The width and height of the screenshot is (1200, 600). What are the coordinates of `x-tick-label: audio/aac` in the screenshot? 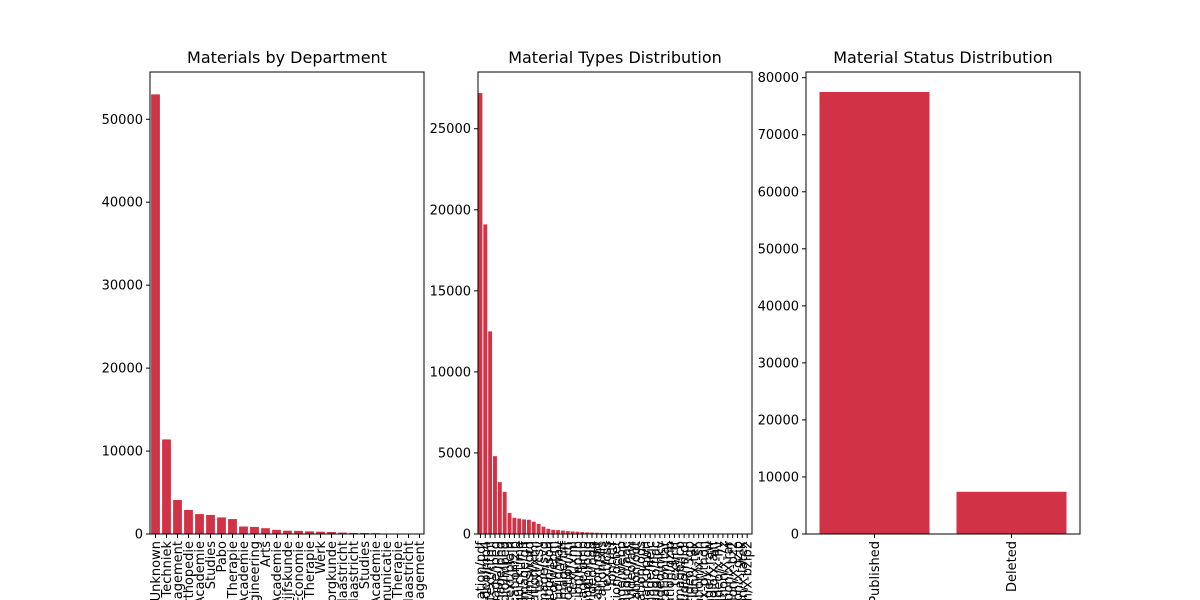 It's located at (626, 570).